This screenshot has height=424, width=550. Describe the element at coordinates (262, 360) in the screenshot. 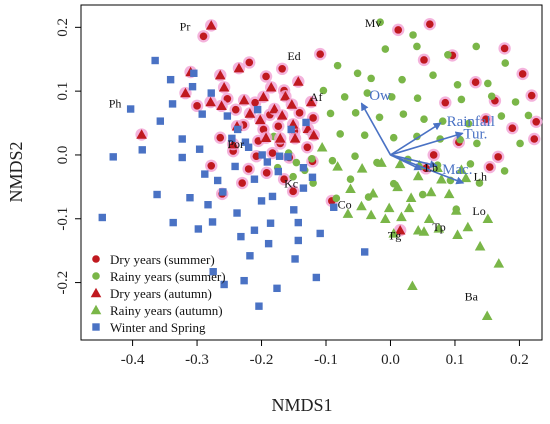

I see `x-tick-label: -0.2` at that location.